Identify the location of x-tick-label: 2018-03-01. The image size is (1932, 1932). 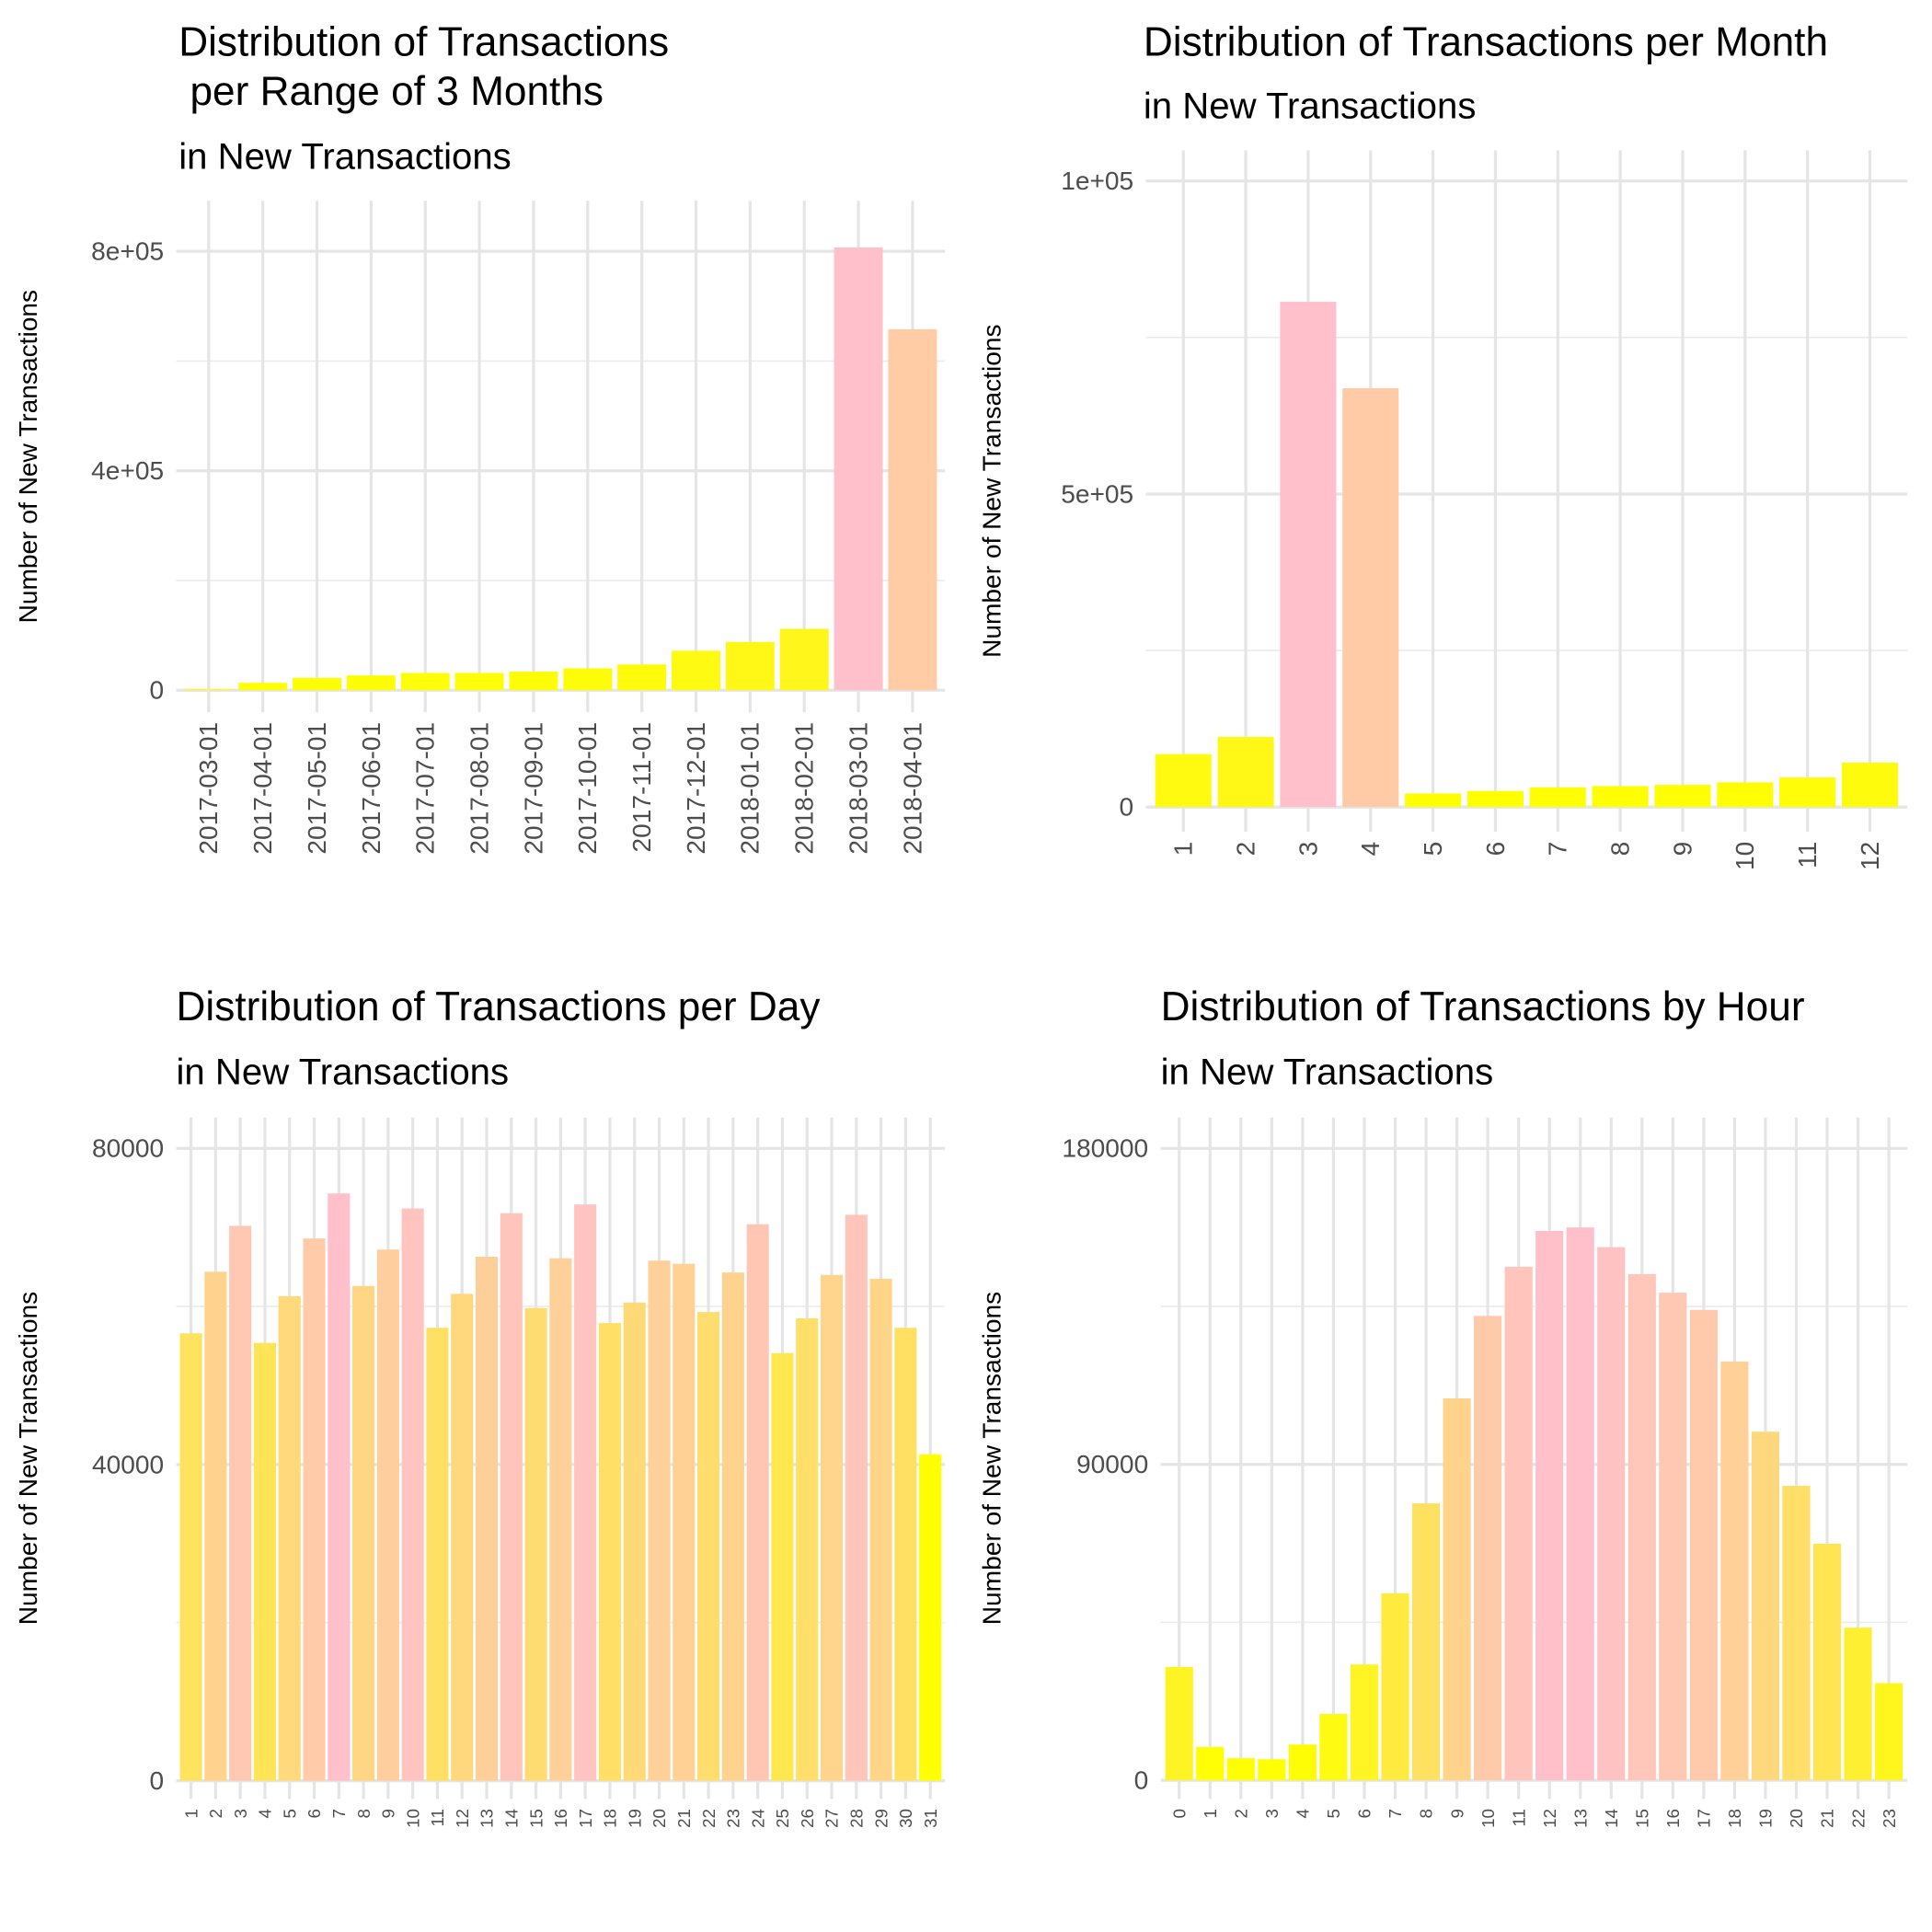
(858, 788).